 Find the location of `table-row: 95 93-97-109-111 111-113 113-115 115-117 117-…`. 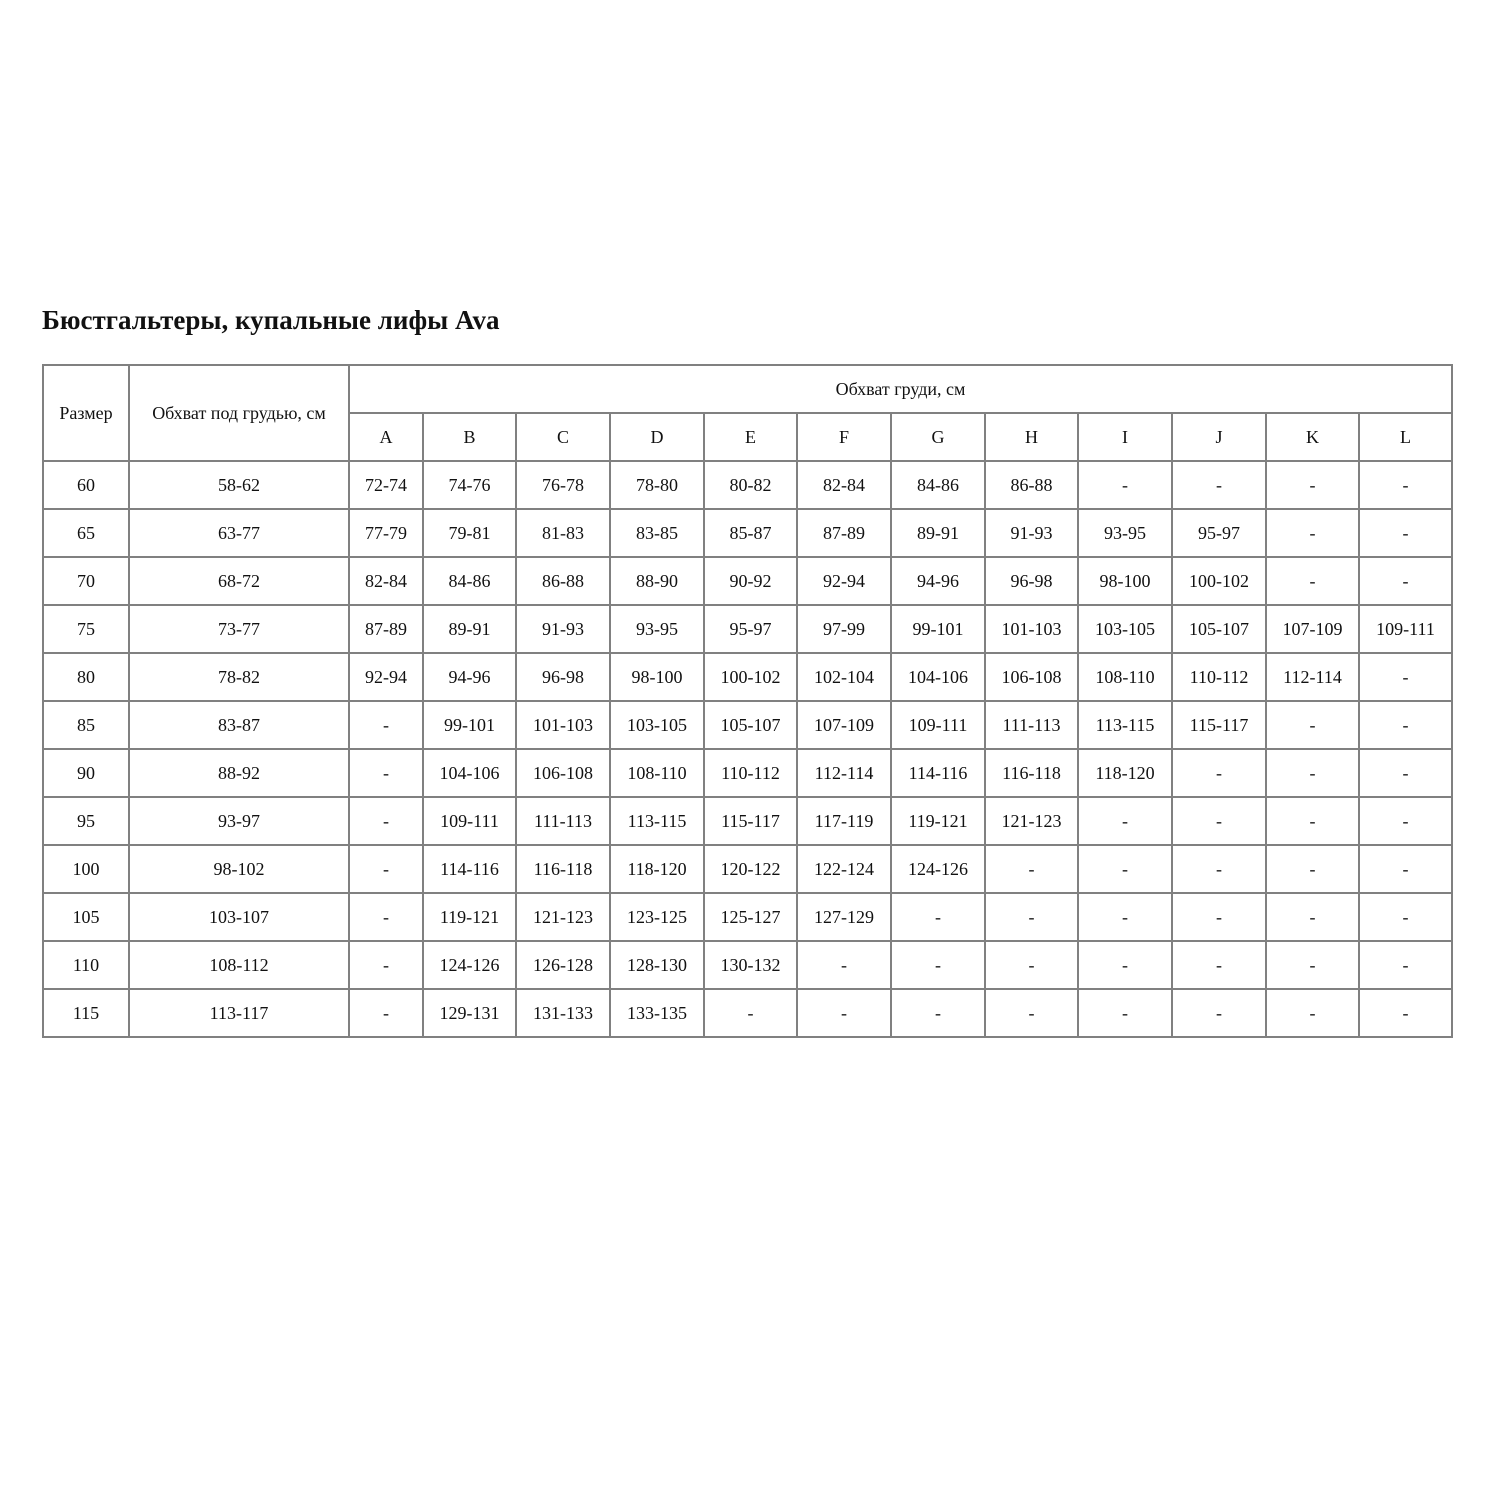

table-row: 95 93-97-109-111 111-113 113-115 115-117 117-… is located at coordinates (747, 821).